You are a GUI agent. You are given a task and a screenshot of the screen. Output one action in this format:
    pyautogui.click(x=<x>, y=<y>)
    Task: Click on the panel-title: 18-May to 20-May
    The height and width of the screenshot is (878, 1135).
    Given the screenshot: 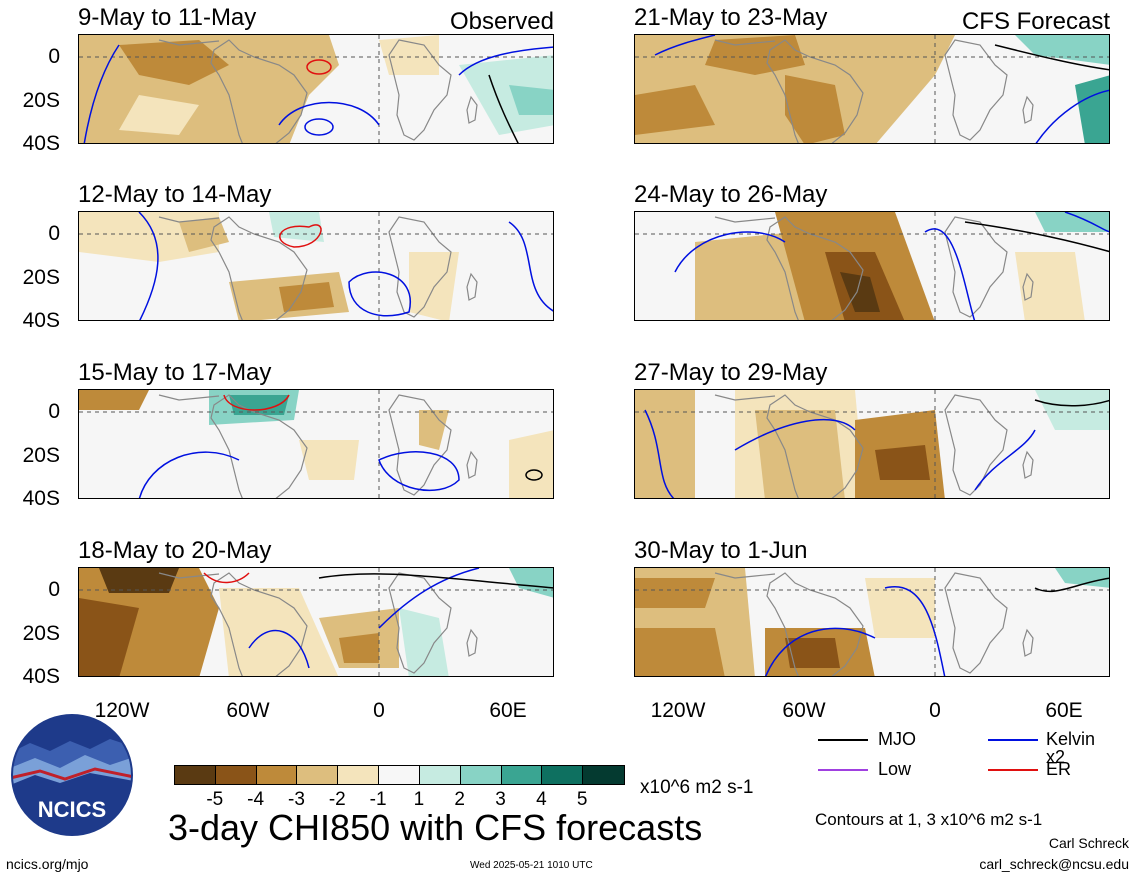 What is the action you would take?
    pyautogui.click(x=175, y=550)
    